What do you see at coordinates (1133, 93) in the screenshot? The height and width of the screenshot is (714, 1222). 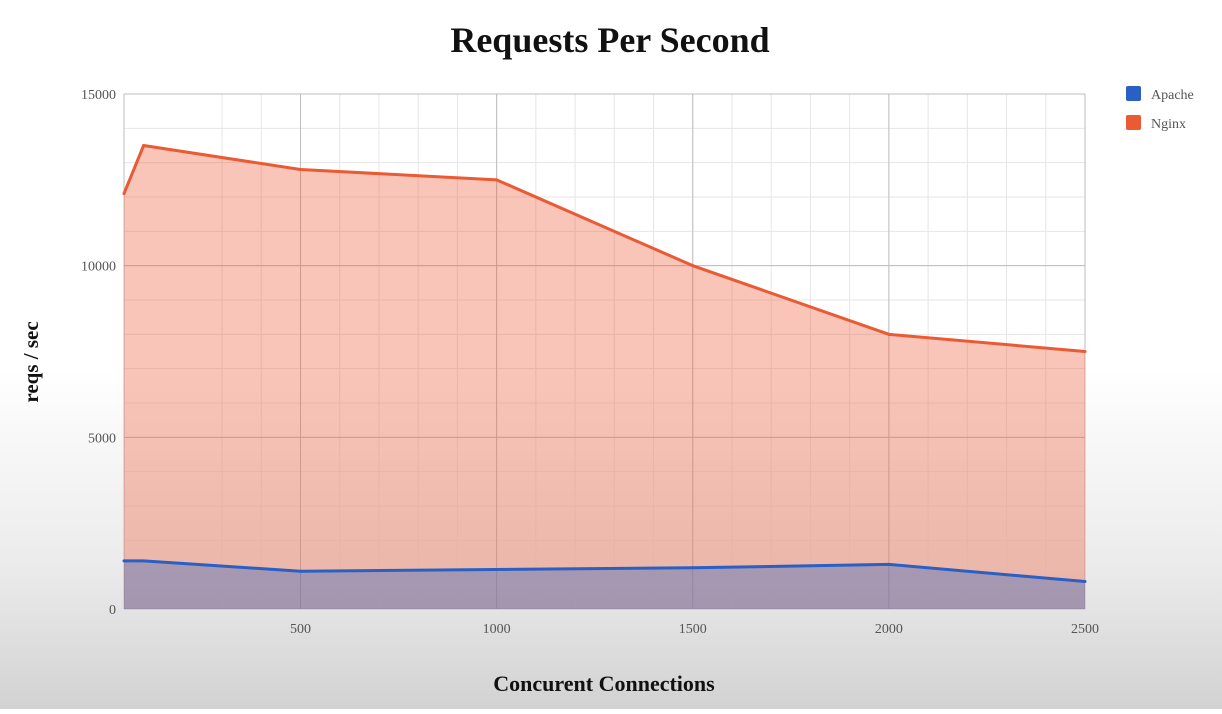 I see `legend-swatch-apache` at bounding box center [1133, 93].